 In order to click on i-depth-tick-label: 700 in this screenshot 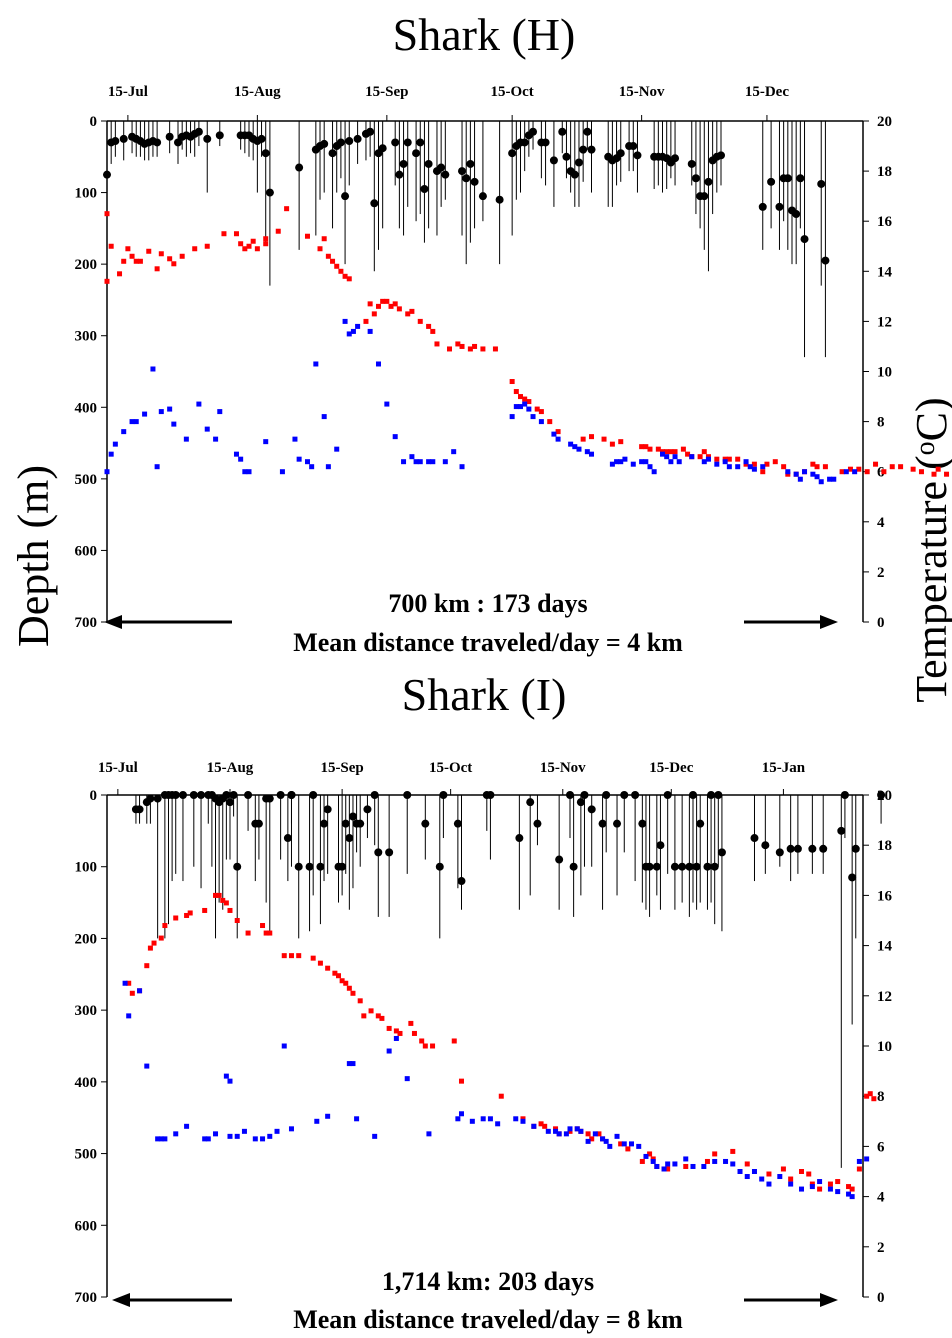, I will do `click(86, 1298)`.